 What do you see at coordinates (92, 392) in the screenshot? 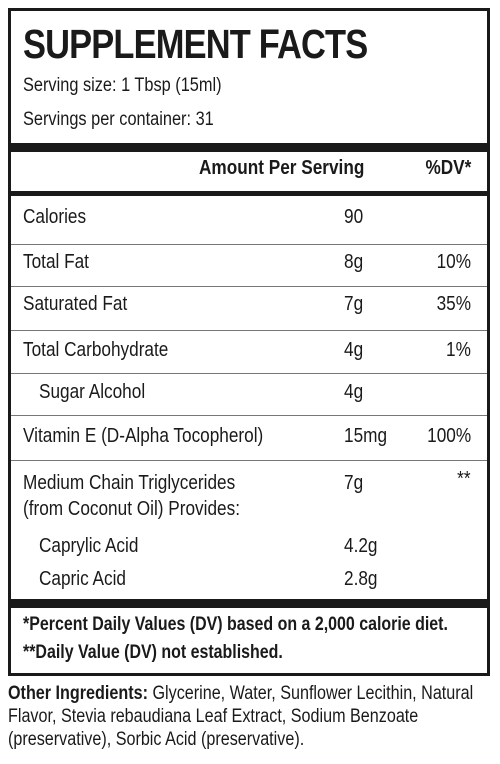
I see `nutrient-name: Sugar Alcohol` at bounding box center [92, 392].